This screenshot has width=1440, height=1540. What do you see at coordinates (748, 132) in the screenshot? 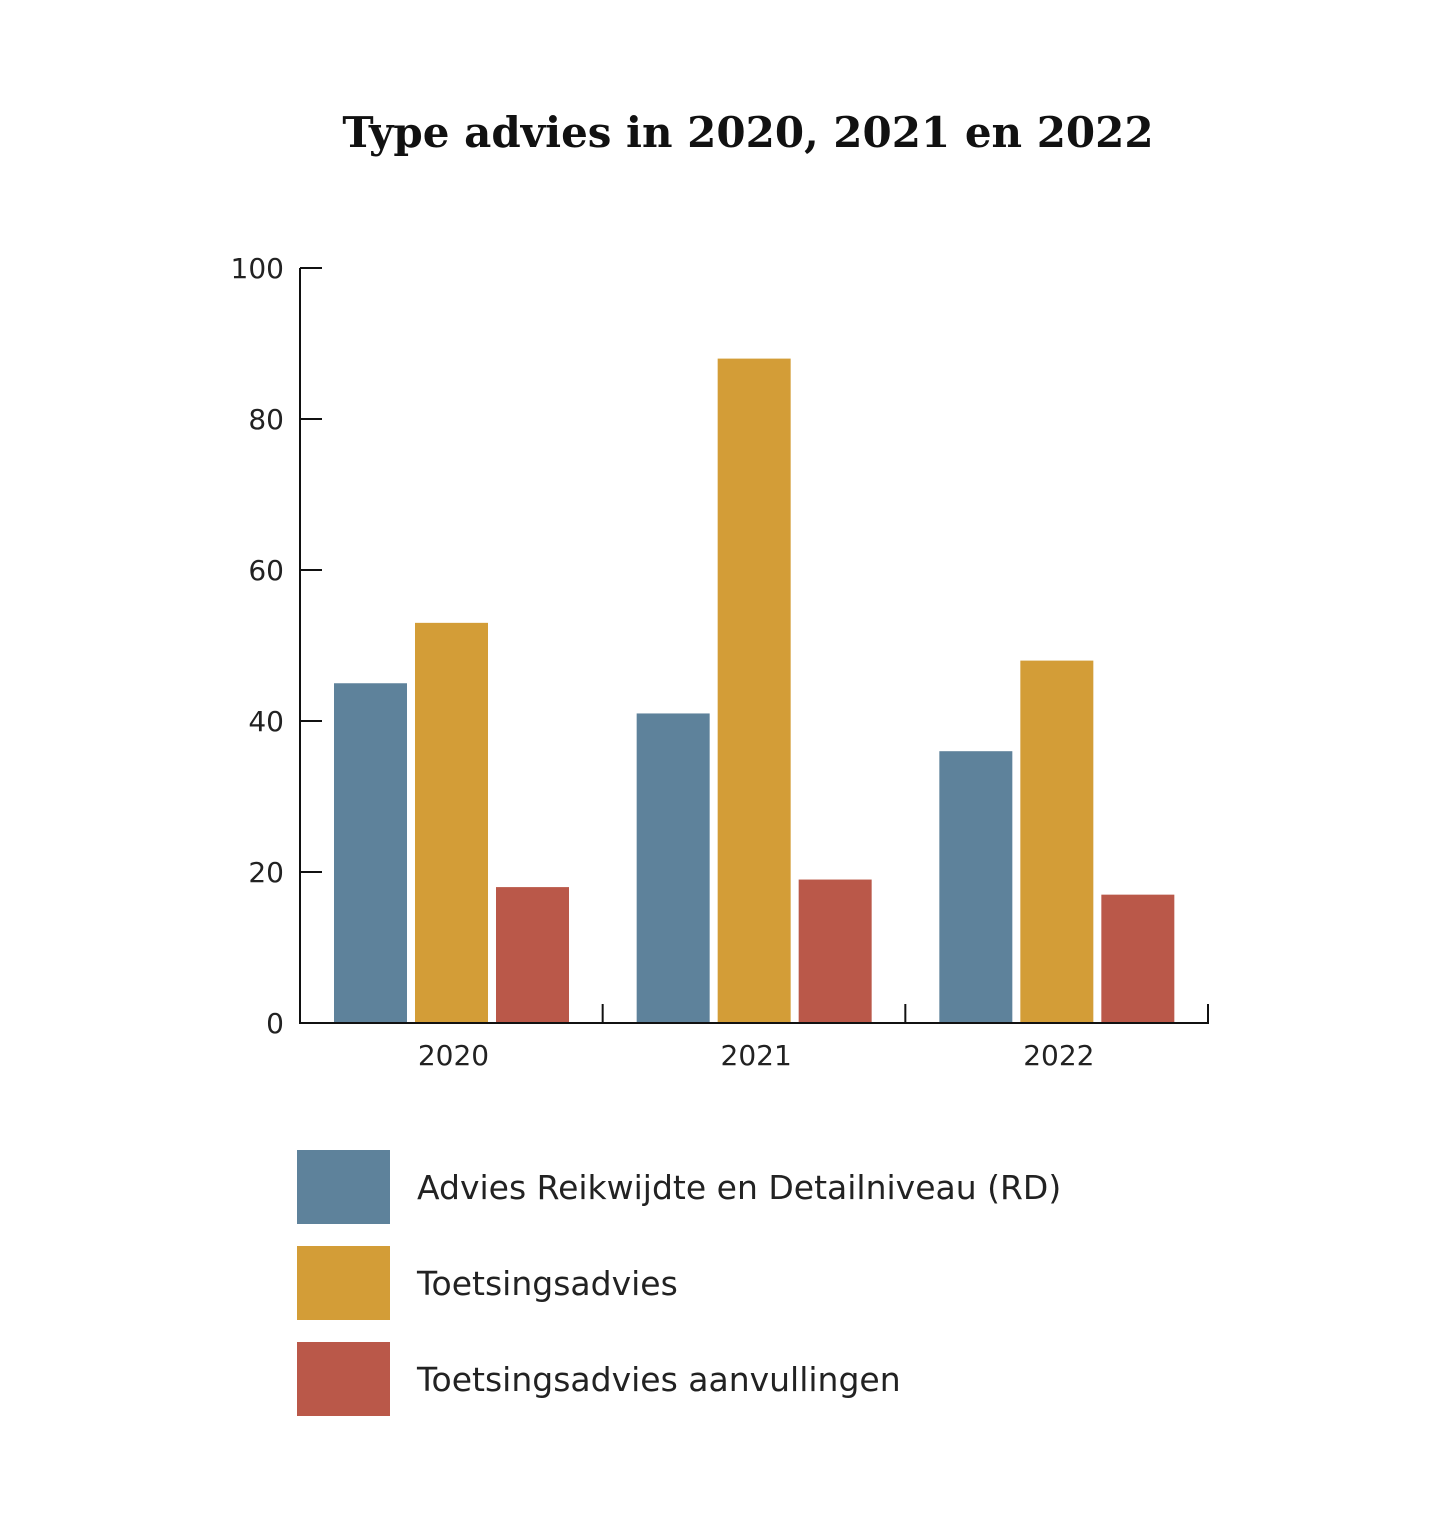
I see `chart-title: Type advies in 2020, 2021 en 2022` at bounding box center [748, 132].